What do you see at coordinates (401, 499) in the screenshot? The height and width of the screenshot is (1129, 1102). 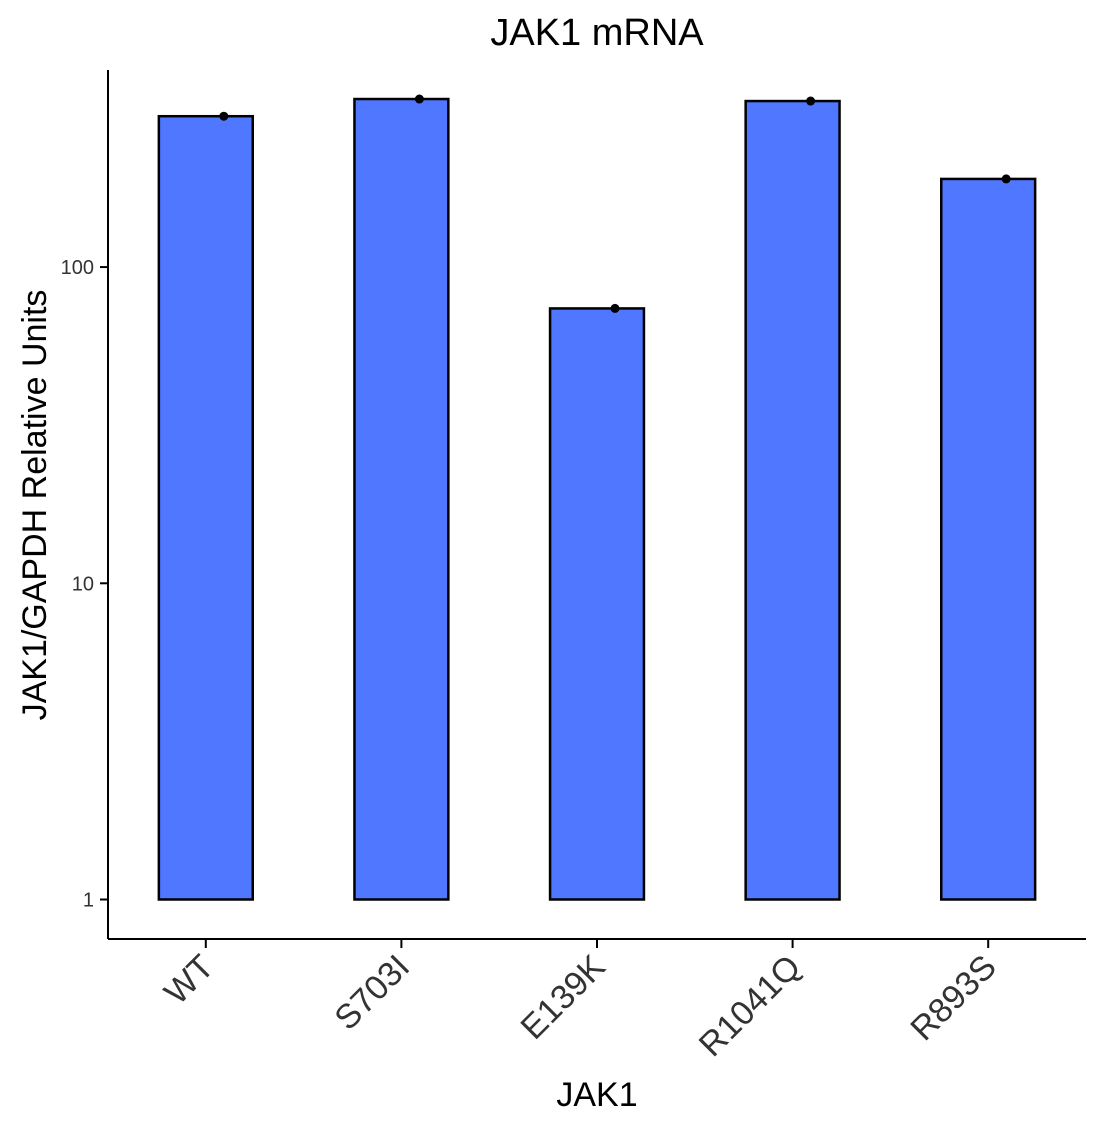 I see `bar-s703i` at bounding box center [401, 499].